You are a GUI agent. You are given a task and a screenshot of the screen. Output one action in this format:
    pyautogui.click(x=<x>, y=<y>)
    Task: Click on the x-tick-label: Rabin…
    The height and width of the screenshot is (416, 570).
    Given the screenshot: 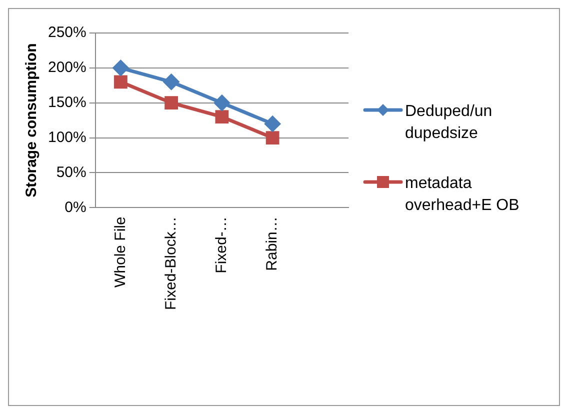 What is the action you would take?
    pyautogui.click(x=272, y=243)
    